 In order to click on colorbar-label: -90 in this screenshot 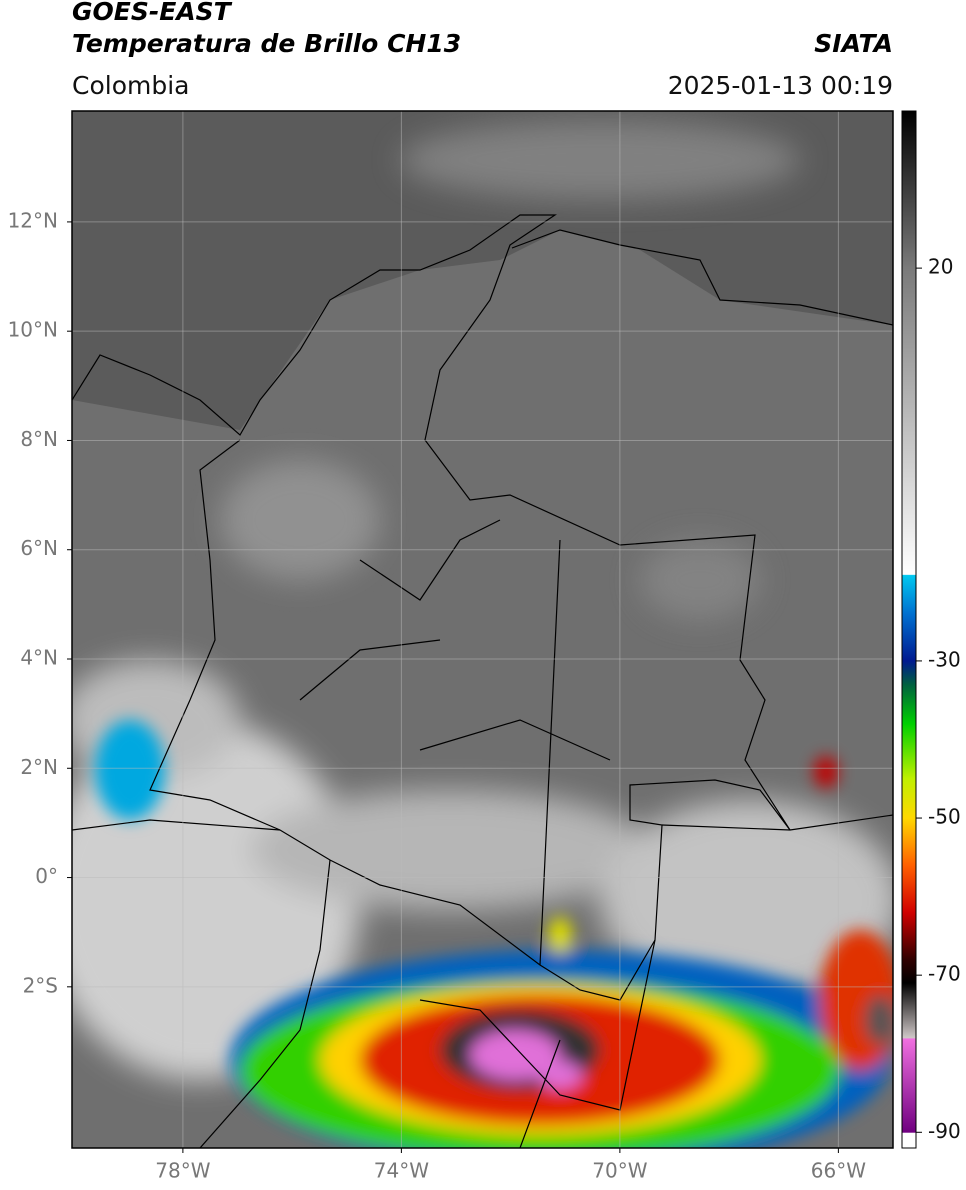, I will do `click(944, 1131)`.